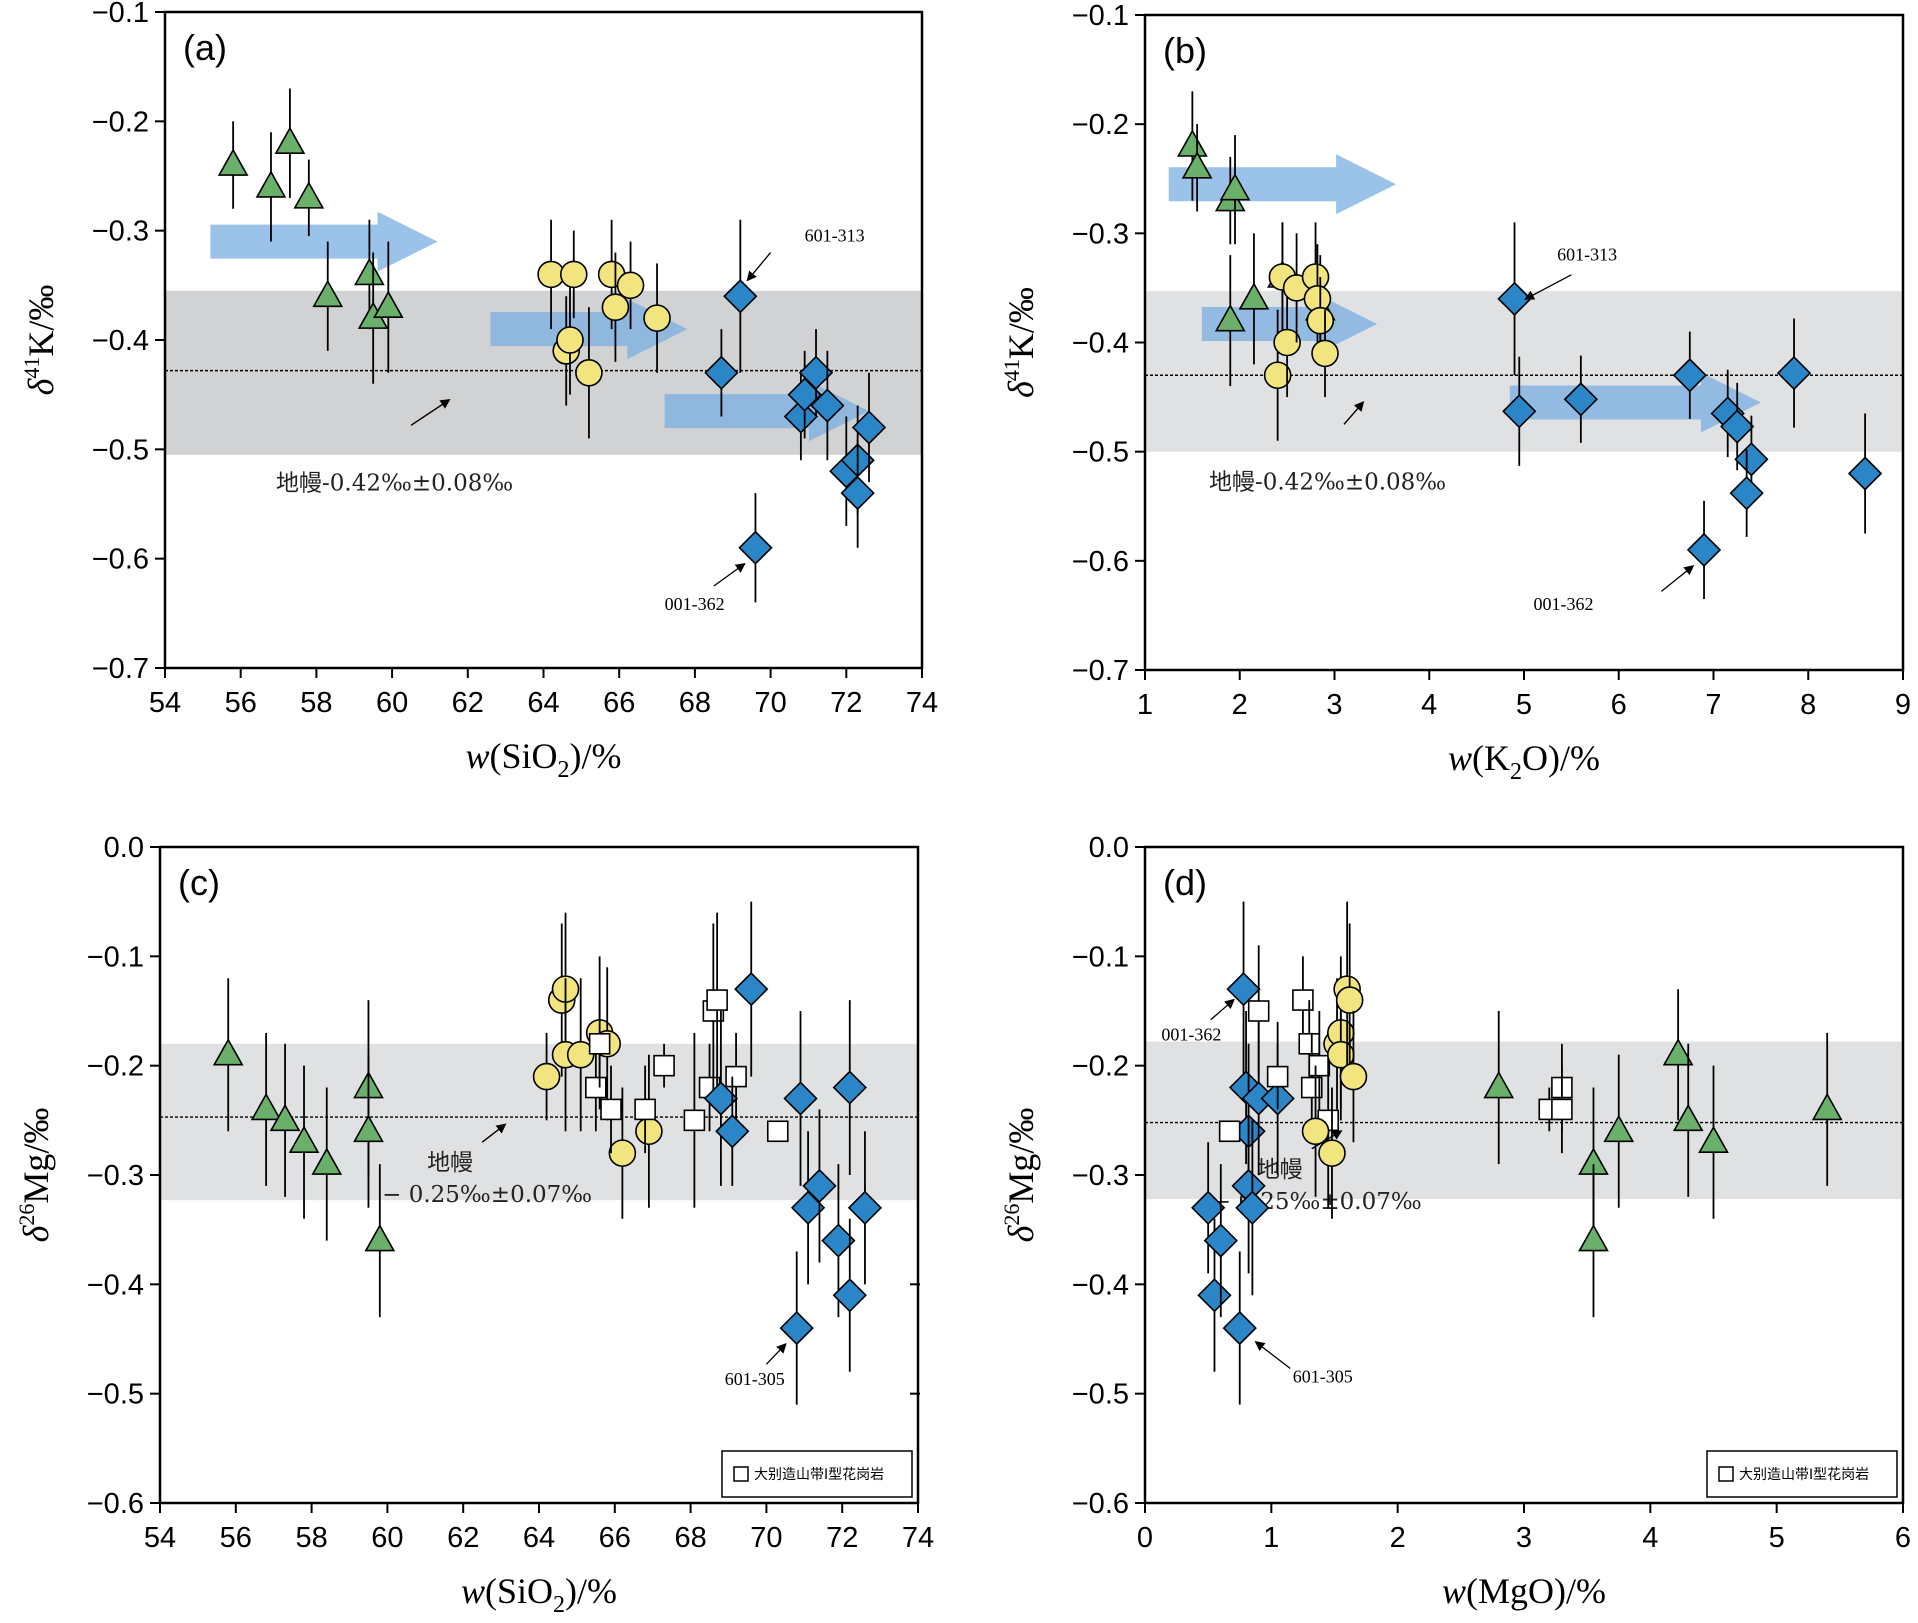 This screenshot has height=1623, width=1918. I want to click on y-axis-title-sup: 26, so click(26, 1215).